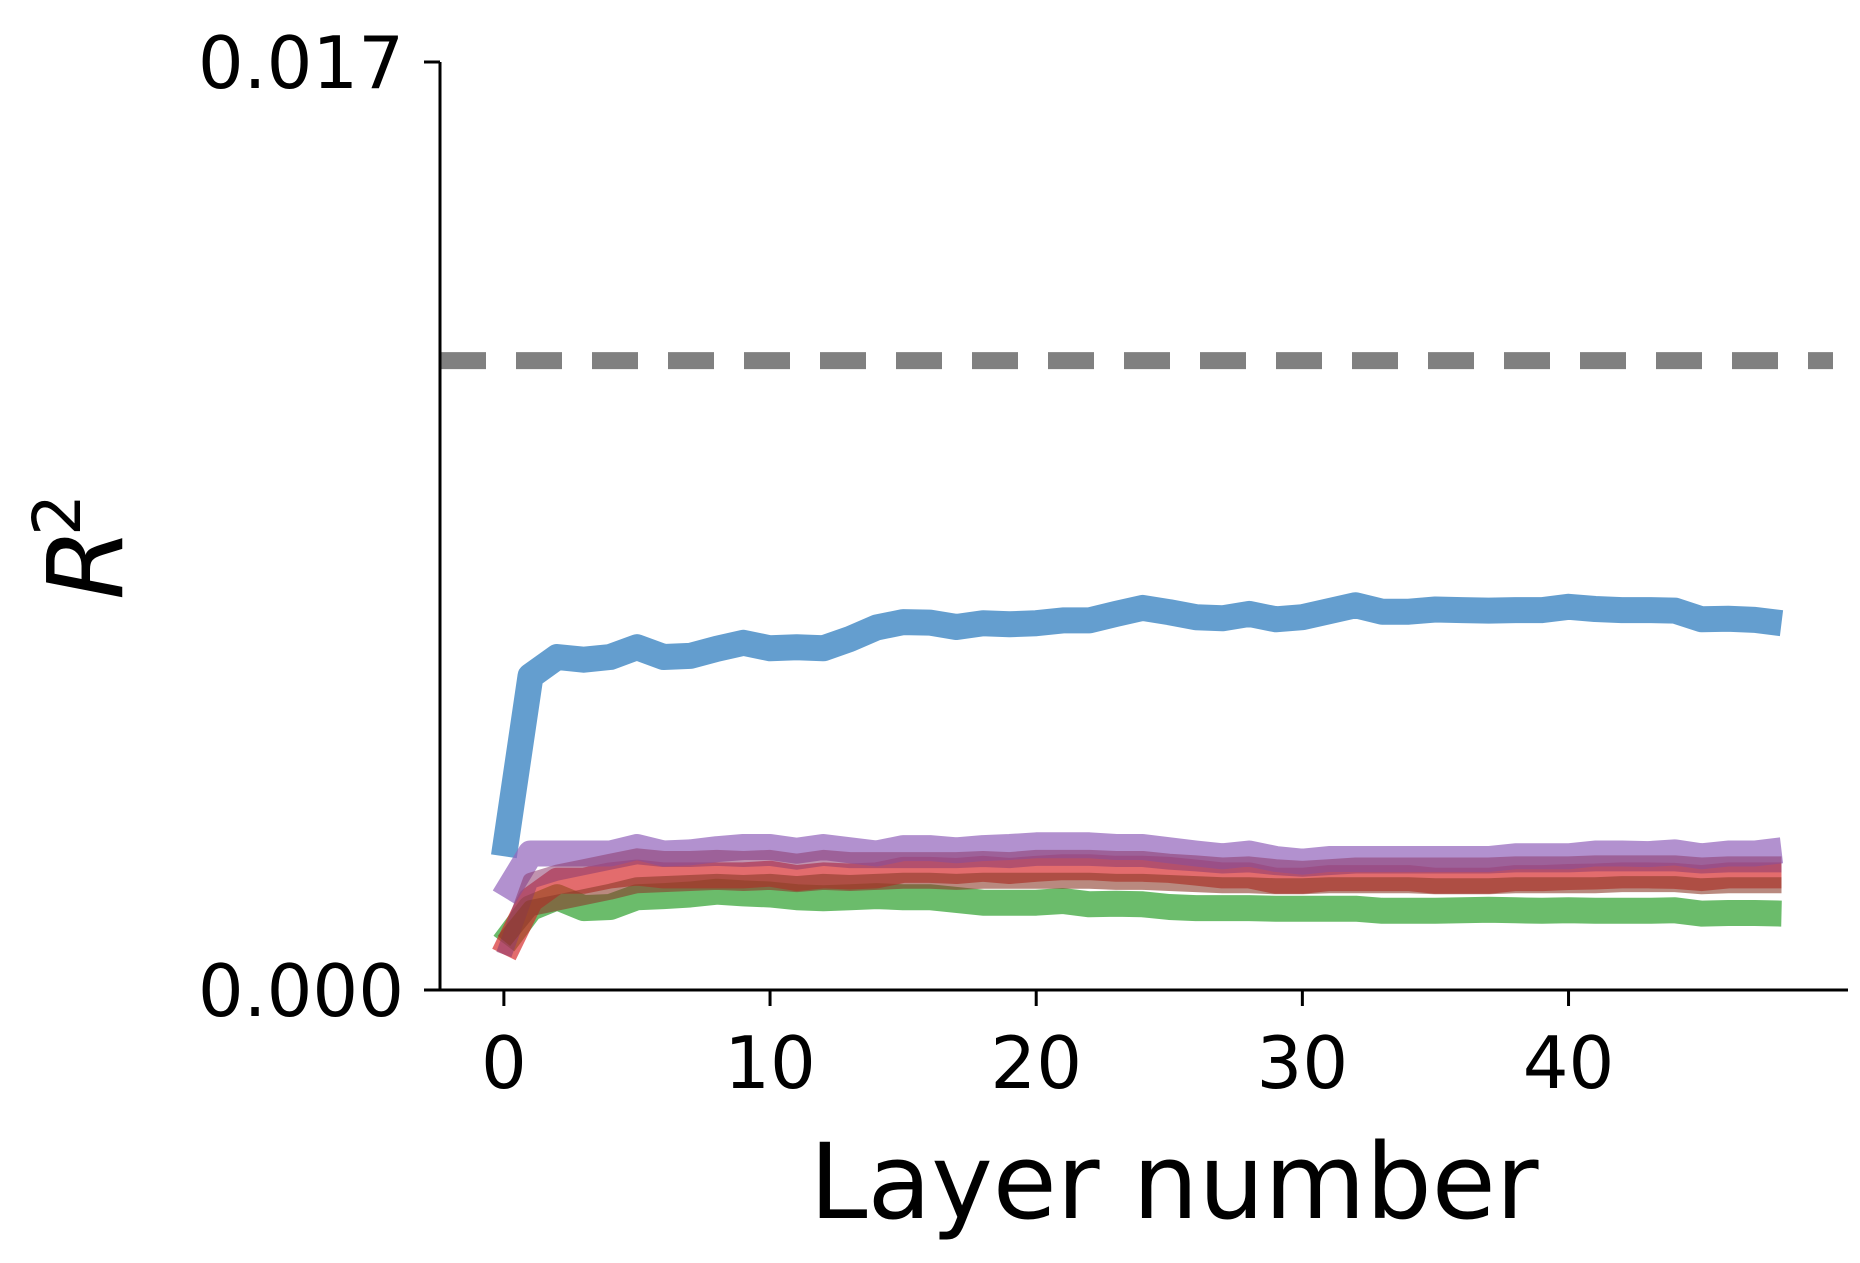 The image size is (1860, 1263). I want to click on y-tick-label: 0.000, so click(301, 991).